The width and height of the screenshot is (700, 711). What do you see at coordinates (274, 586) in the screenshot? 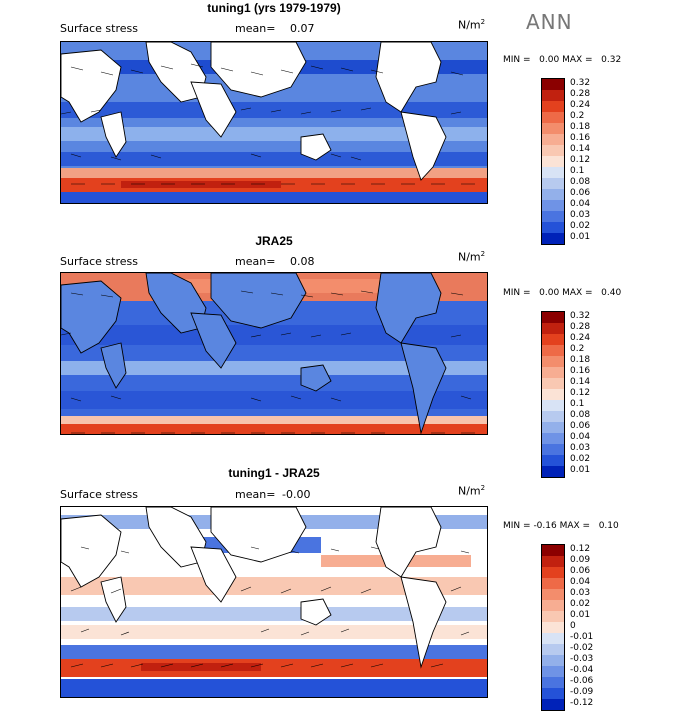
I see `panel-3-band-trades` at bounding box center [274, 586].